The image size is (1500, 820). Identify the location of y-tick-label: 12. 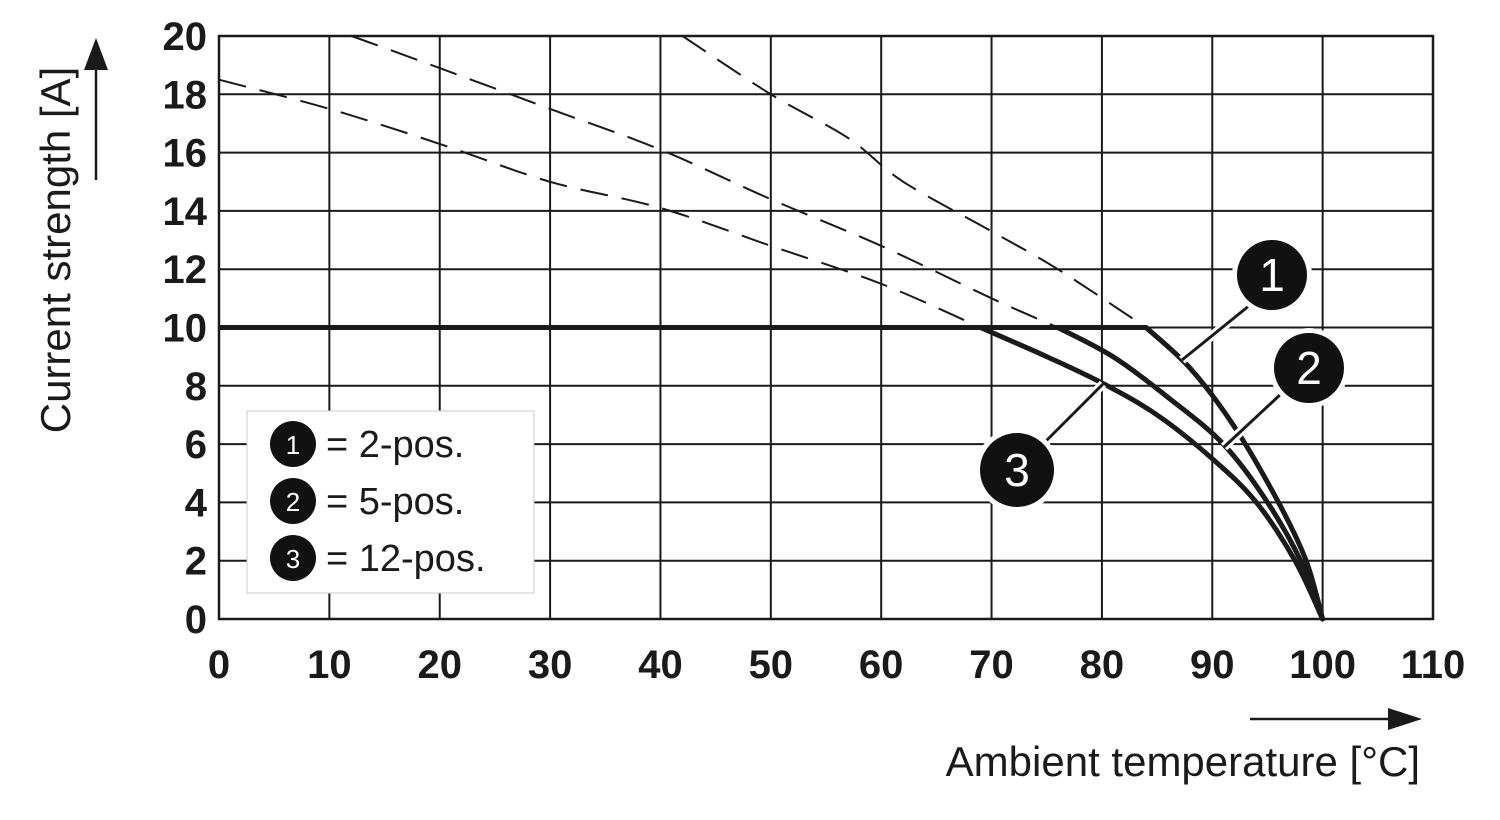
(185, 270).